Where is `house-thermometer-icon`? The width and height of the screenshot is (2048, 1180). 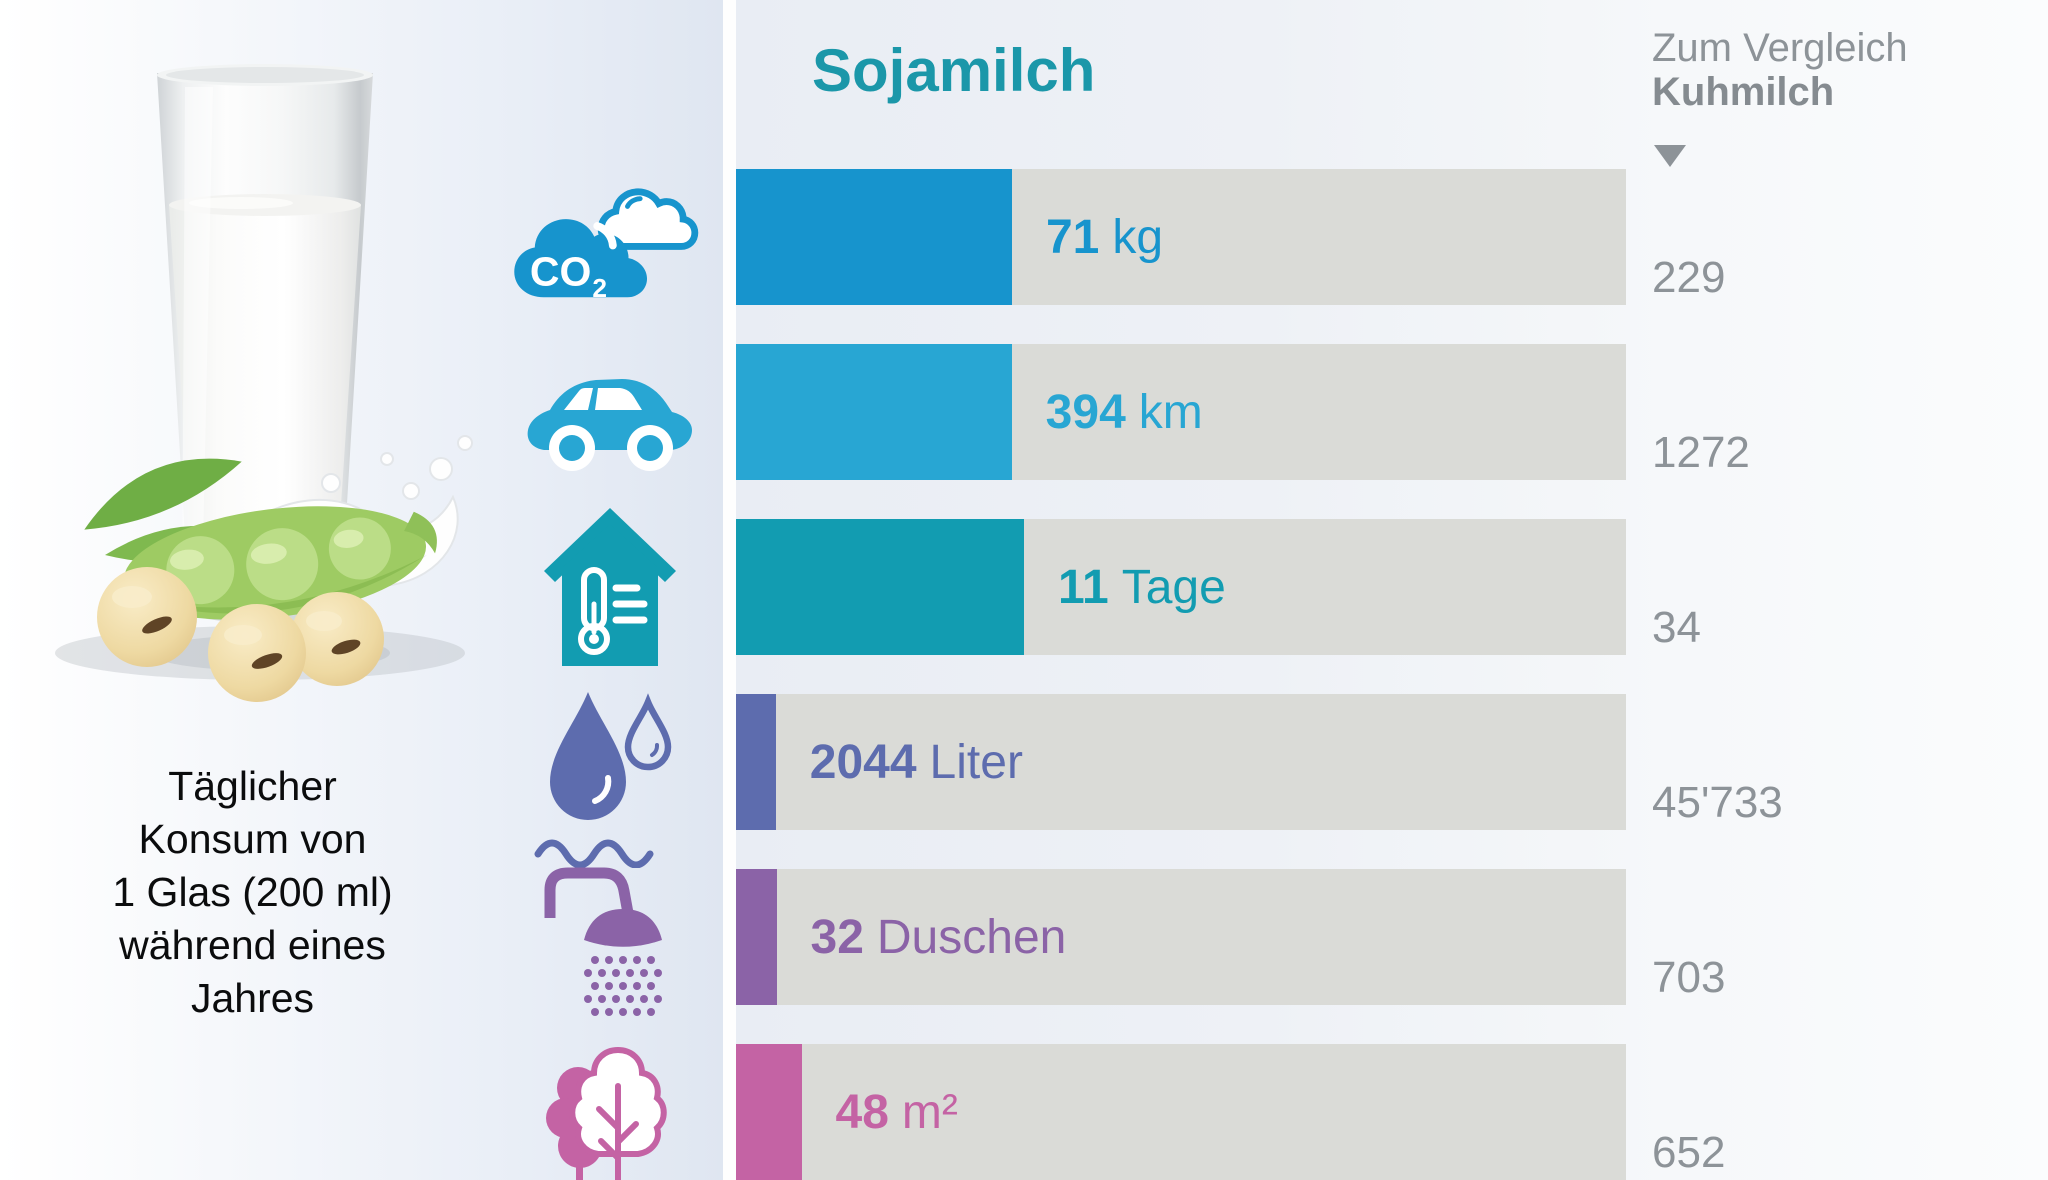 house-thermometer-icon is located at coordinates (610, 587).